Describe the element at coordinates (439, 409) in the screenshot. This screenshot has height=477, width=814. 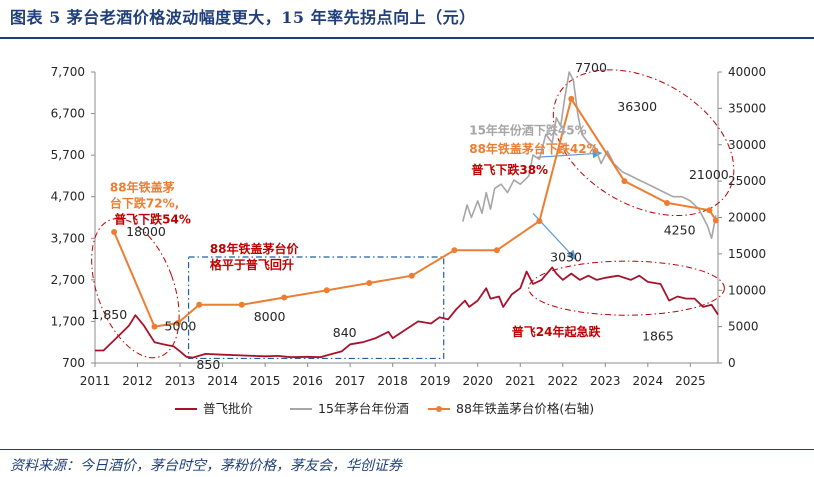
I see `legend-marker` at that location.